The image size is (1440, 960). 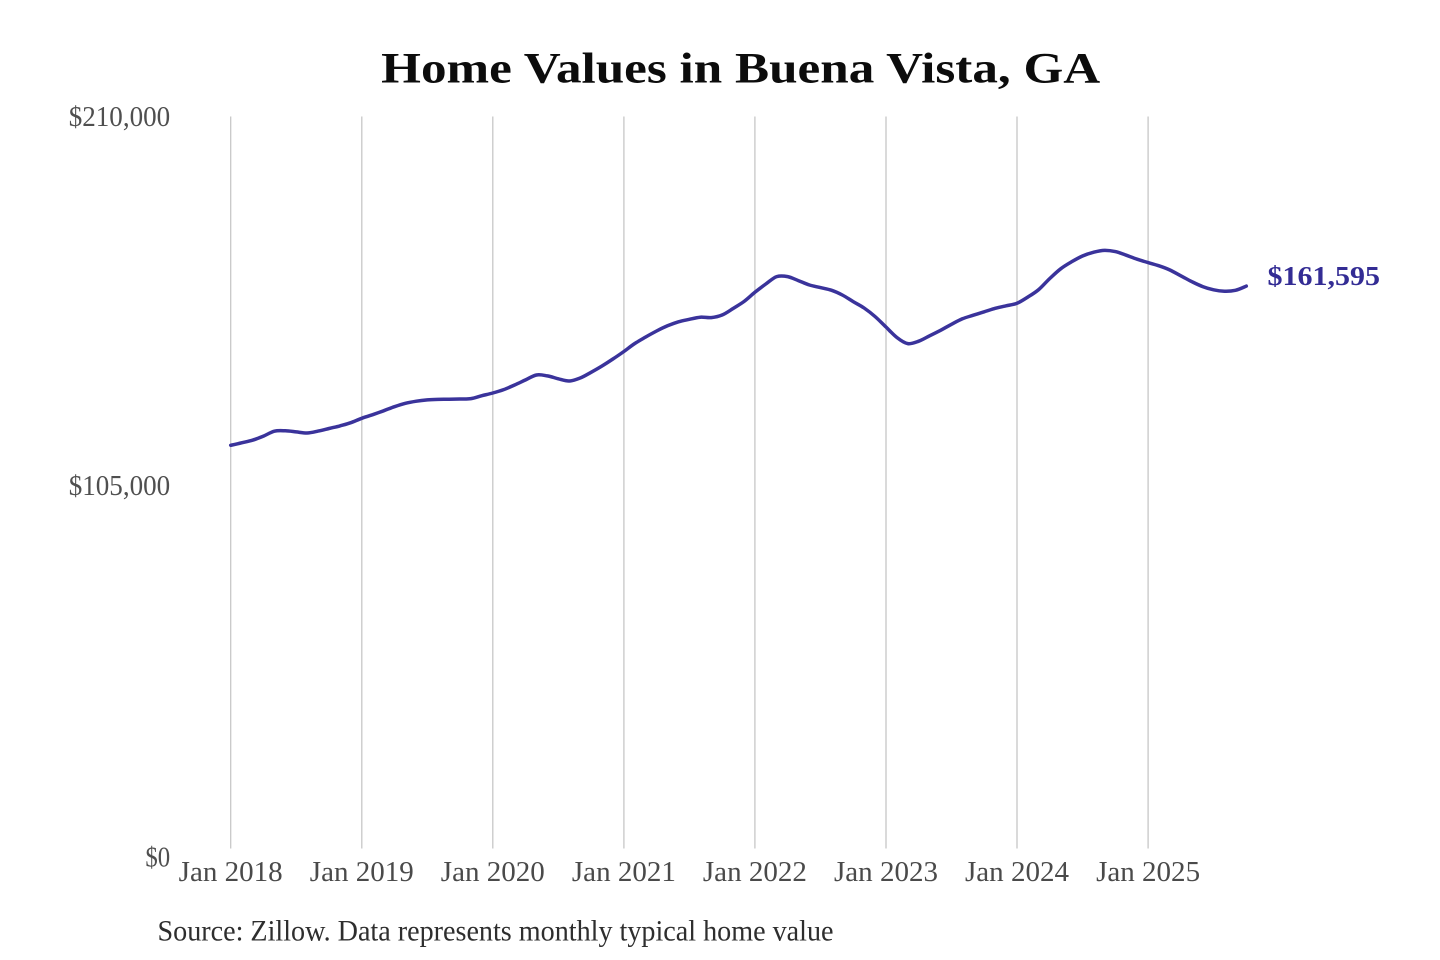 I want to click on svg-text: $105,000, so click(x=120, y=486).